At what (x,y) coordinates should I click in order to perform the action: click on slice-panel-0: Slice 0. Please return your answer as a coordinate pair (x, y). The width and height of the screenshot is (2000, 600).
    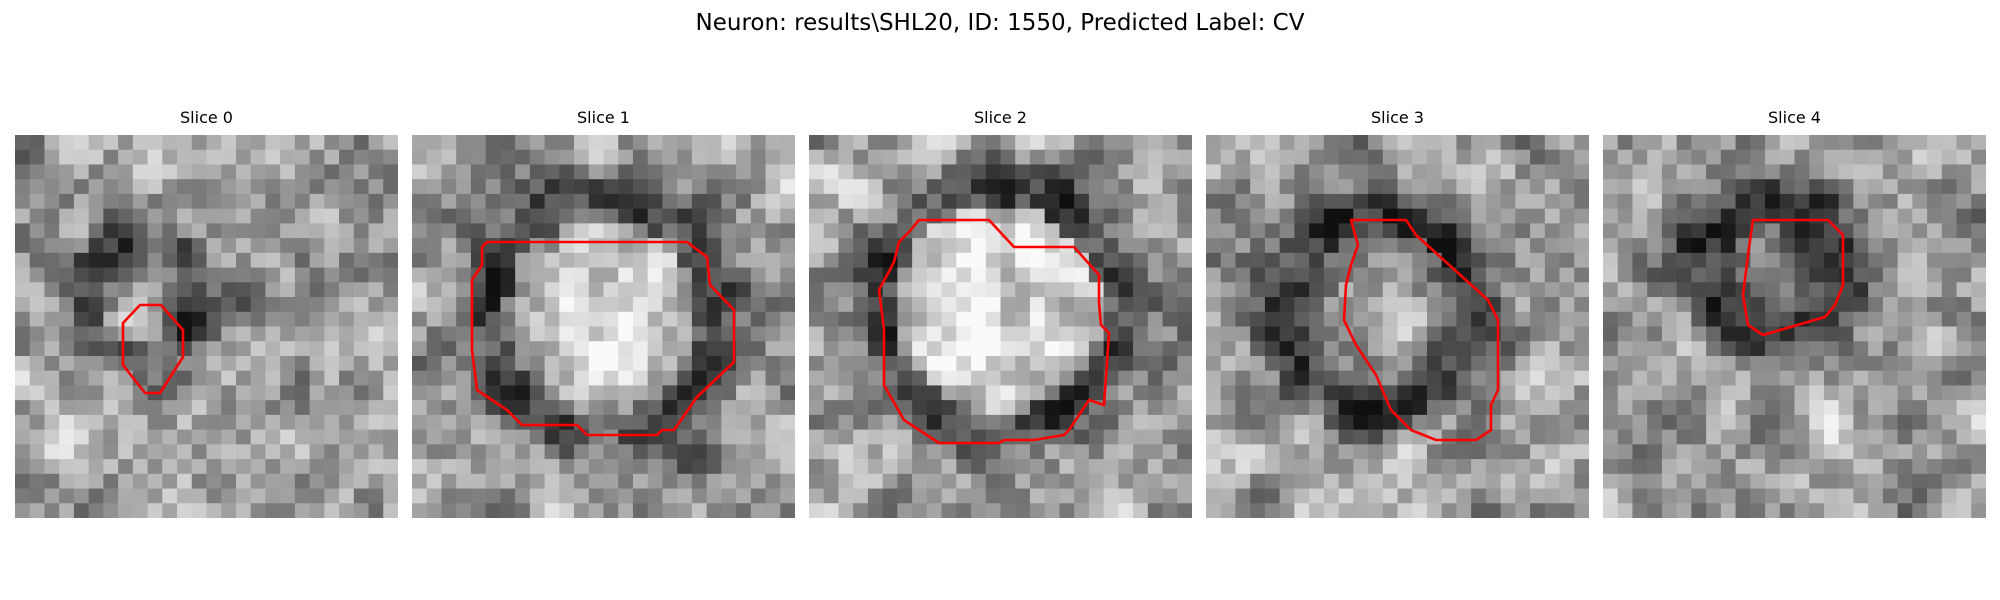
    Looking at the image, I should click on (206, 314).